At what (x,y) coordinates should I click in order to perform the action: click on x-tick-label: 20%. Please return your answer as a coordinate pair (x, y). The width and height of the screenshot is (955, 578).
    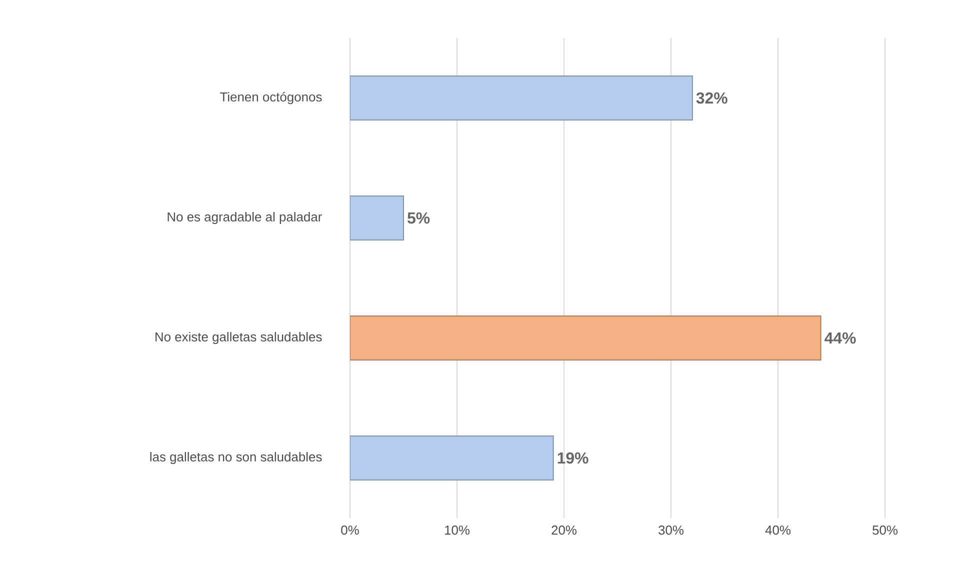
    Looking at the image, I should click on (564, 530).